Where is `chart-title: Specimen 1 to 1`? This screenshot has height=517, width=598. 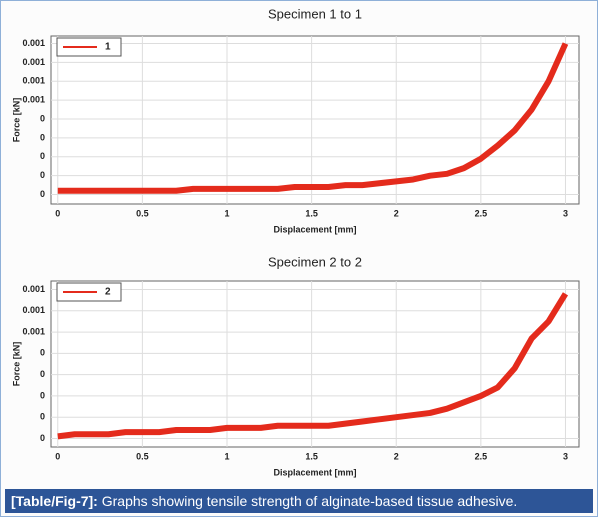
chart-title: Specimen 1 to 1 is located at coordinates (315, 13).